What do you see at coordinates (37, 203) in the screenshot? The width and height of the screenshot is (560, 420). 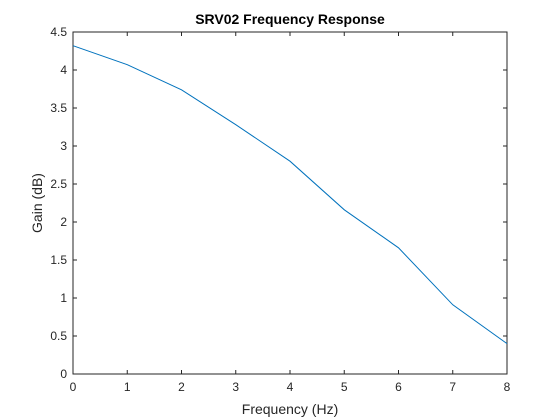 I see `y-axis-label: Gain (dB)` at bounding box center [37, 203].